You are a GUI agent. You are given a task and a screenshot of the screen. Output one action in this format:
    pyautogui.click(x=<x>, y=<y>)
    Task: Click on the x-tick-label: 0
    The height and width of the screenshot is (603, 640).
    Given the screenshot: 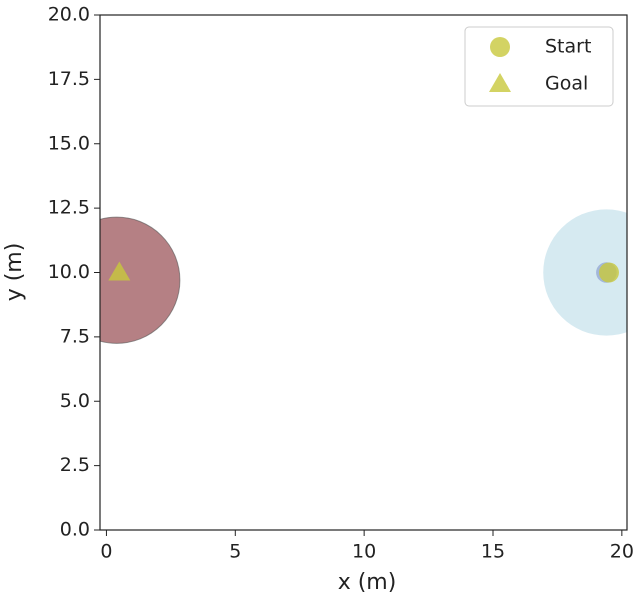 What is the action you would take?
    pyautogui.click(x=106, y=552)
    